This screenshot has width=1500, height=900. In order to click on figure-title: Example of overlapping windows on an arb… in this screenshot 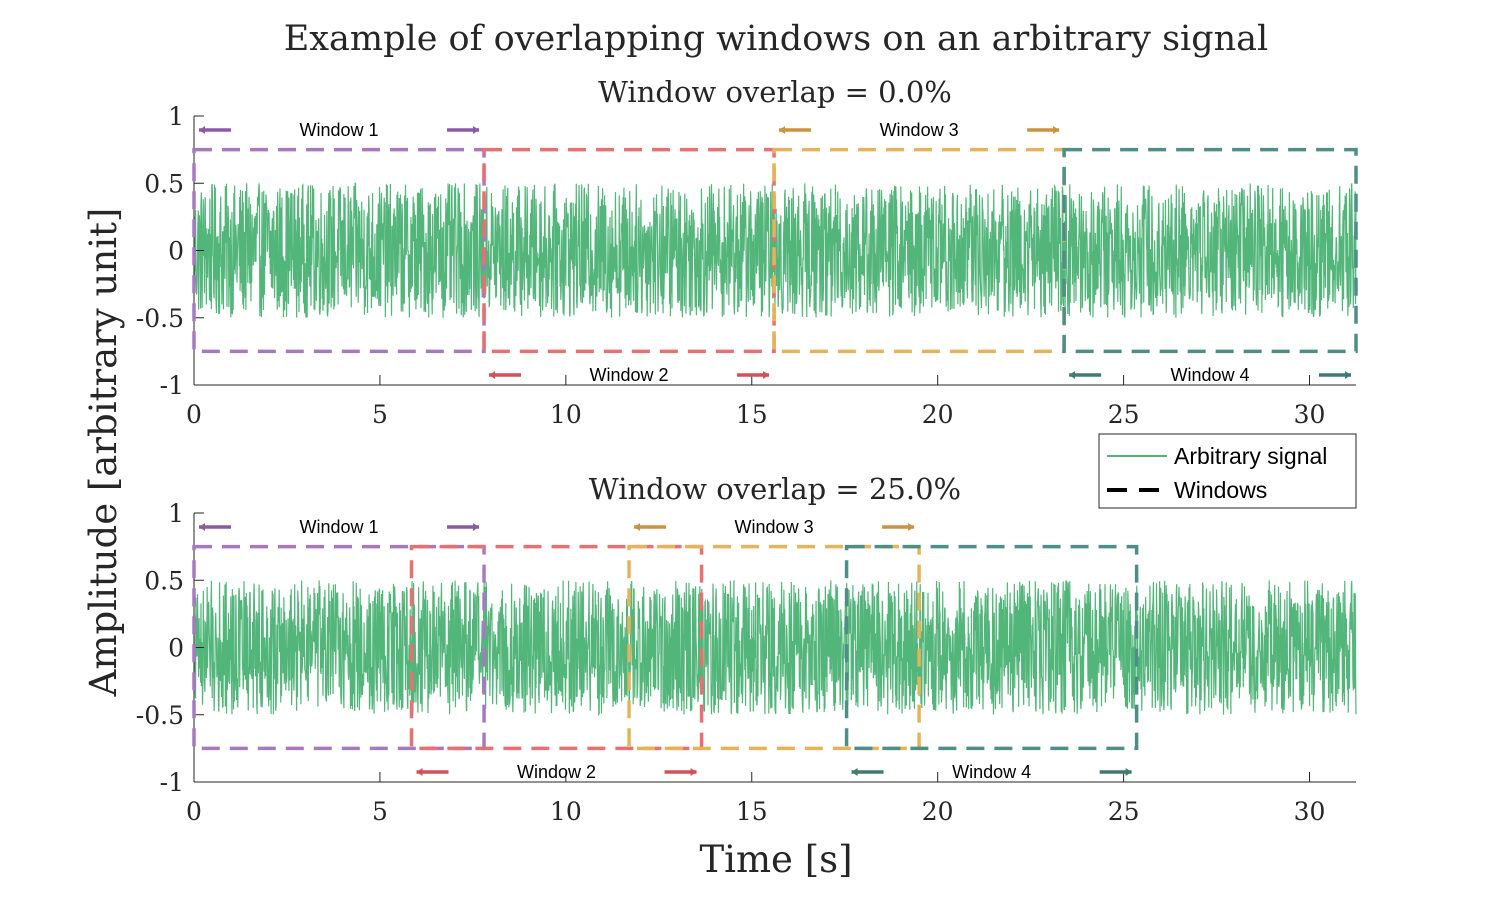, I will do `click(776, 39)`.